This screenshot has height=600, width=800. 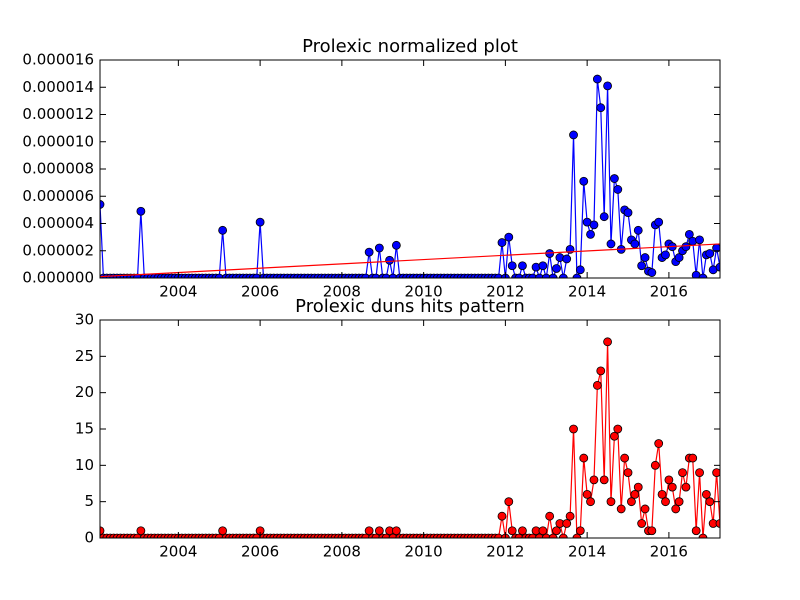 I want to click on y-tick-label: 0.000006, so click(x=58, y=196).